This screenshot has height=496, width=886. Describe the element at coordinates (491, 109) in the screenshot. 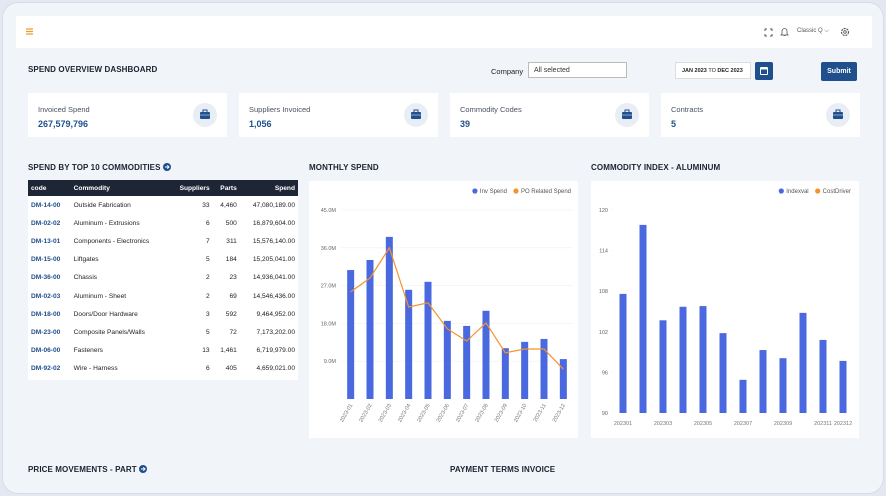

I see `kpi-label: Commodity Codes` at that location.